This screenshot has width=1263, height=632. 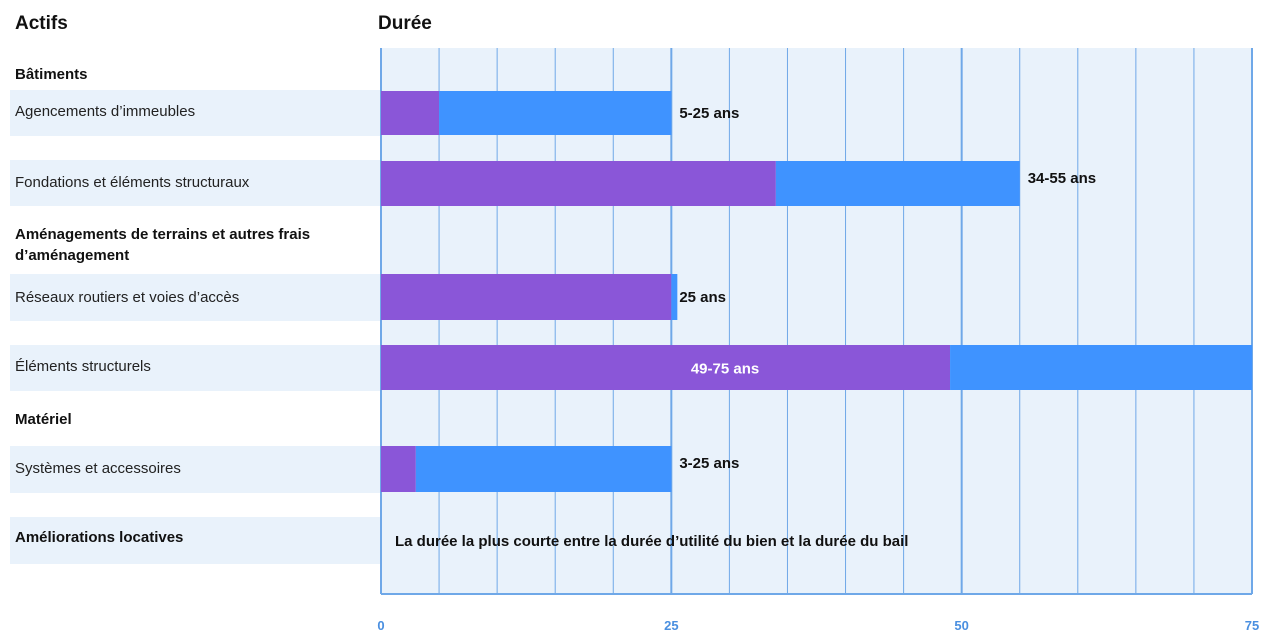 What do you see at coordinates (671, 625) in the screenshot?
I see `x-tick-label: 25` at bounding box center [671, 625].